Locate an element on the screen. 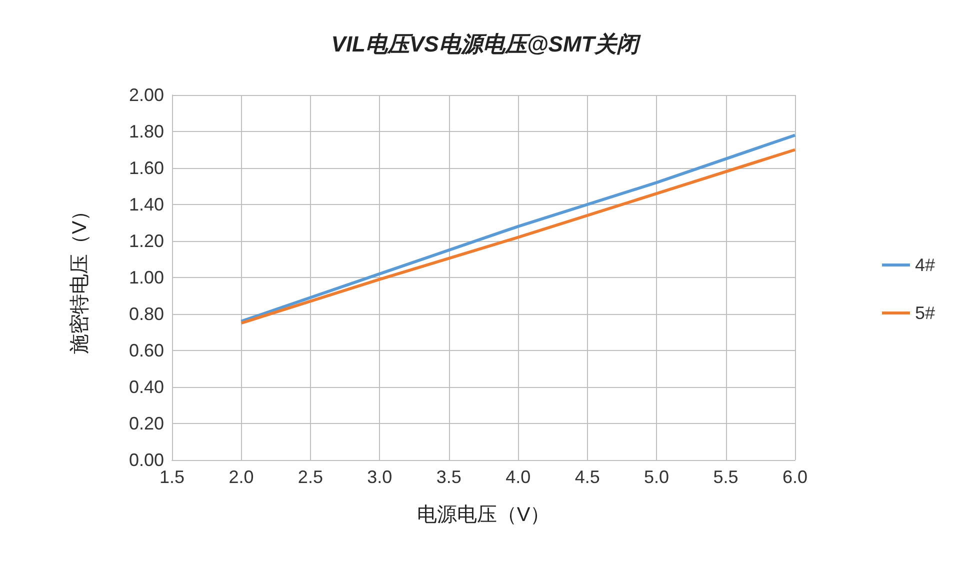  y-tick-label: 0.80 is located at coordinates (146, 314).